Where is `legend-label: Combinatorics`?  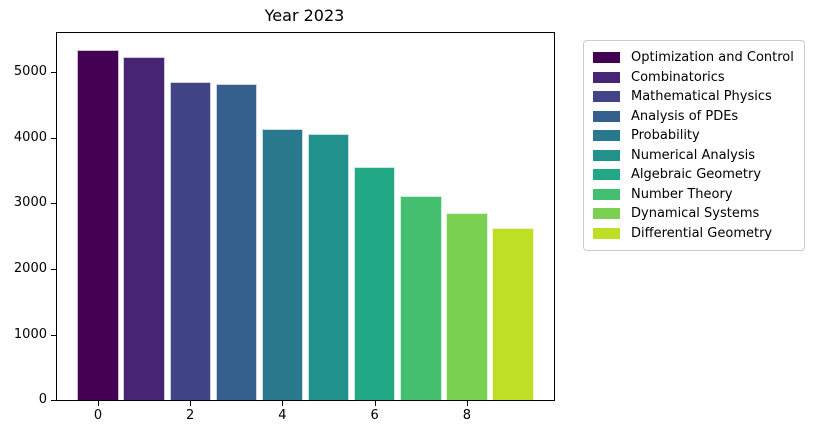
legend-label: Combinatorics is located at coordinates (678, 77).